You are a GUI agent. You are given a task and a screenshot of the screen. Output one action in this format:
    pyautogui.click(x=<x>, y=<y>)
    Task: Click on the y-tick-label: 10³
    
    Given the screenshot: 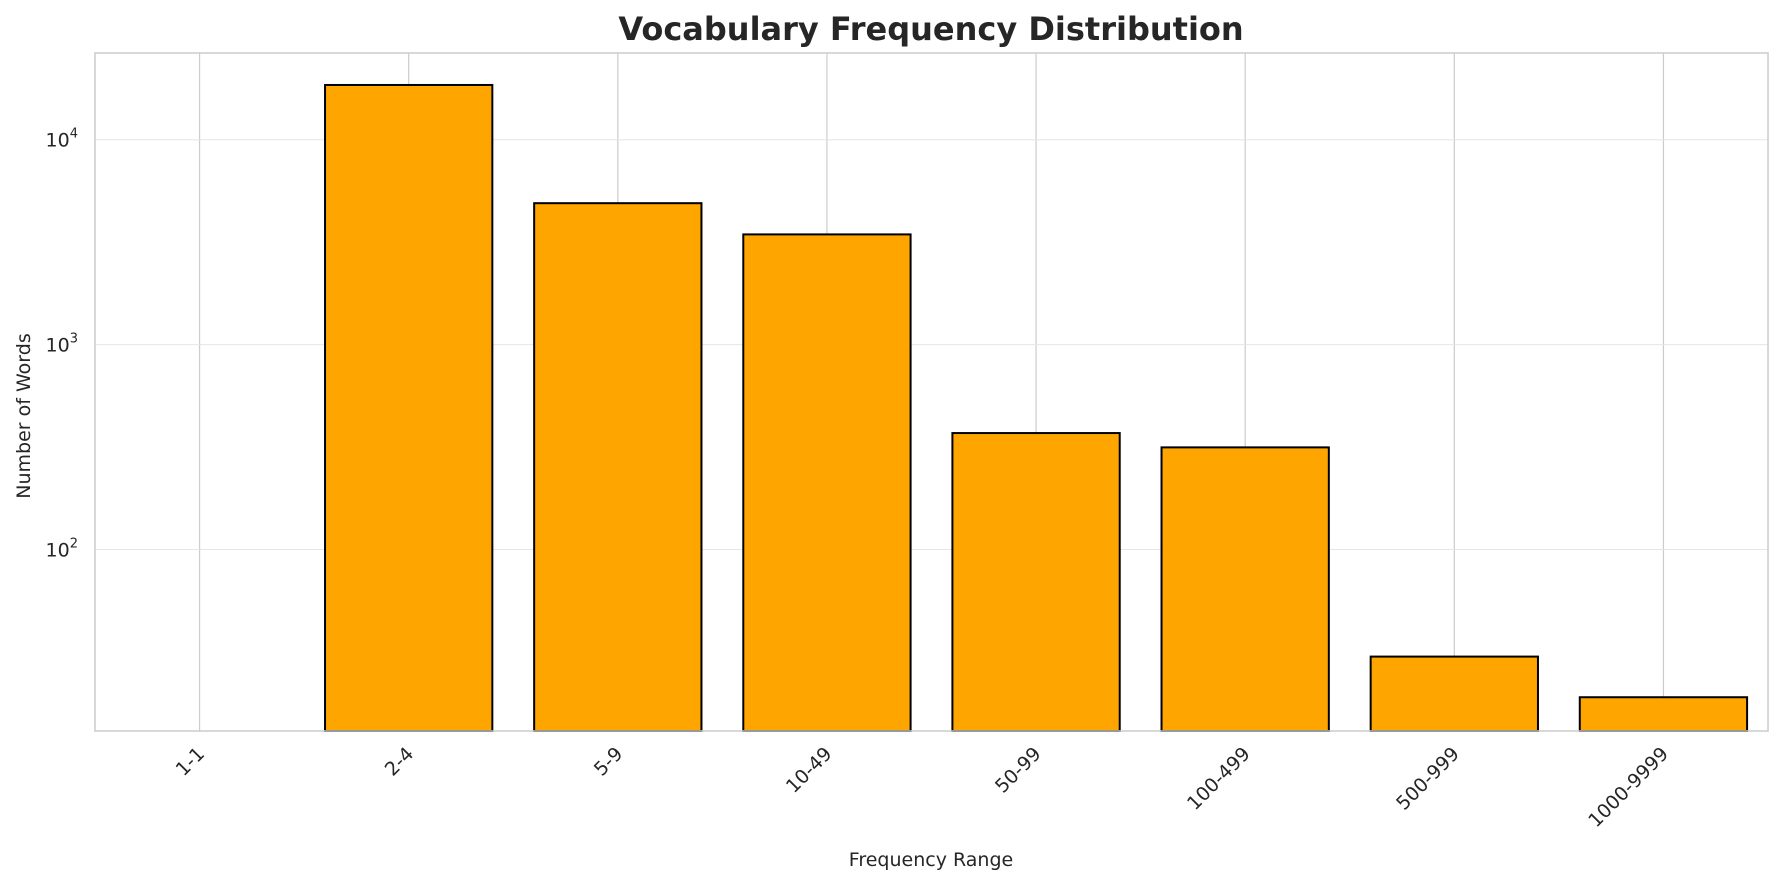 What is the action you would take?
    pyautogui.click(x=62, y=344)
    